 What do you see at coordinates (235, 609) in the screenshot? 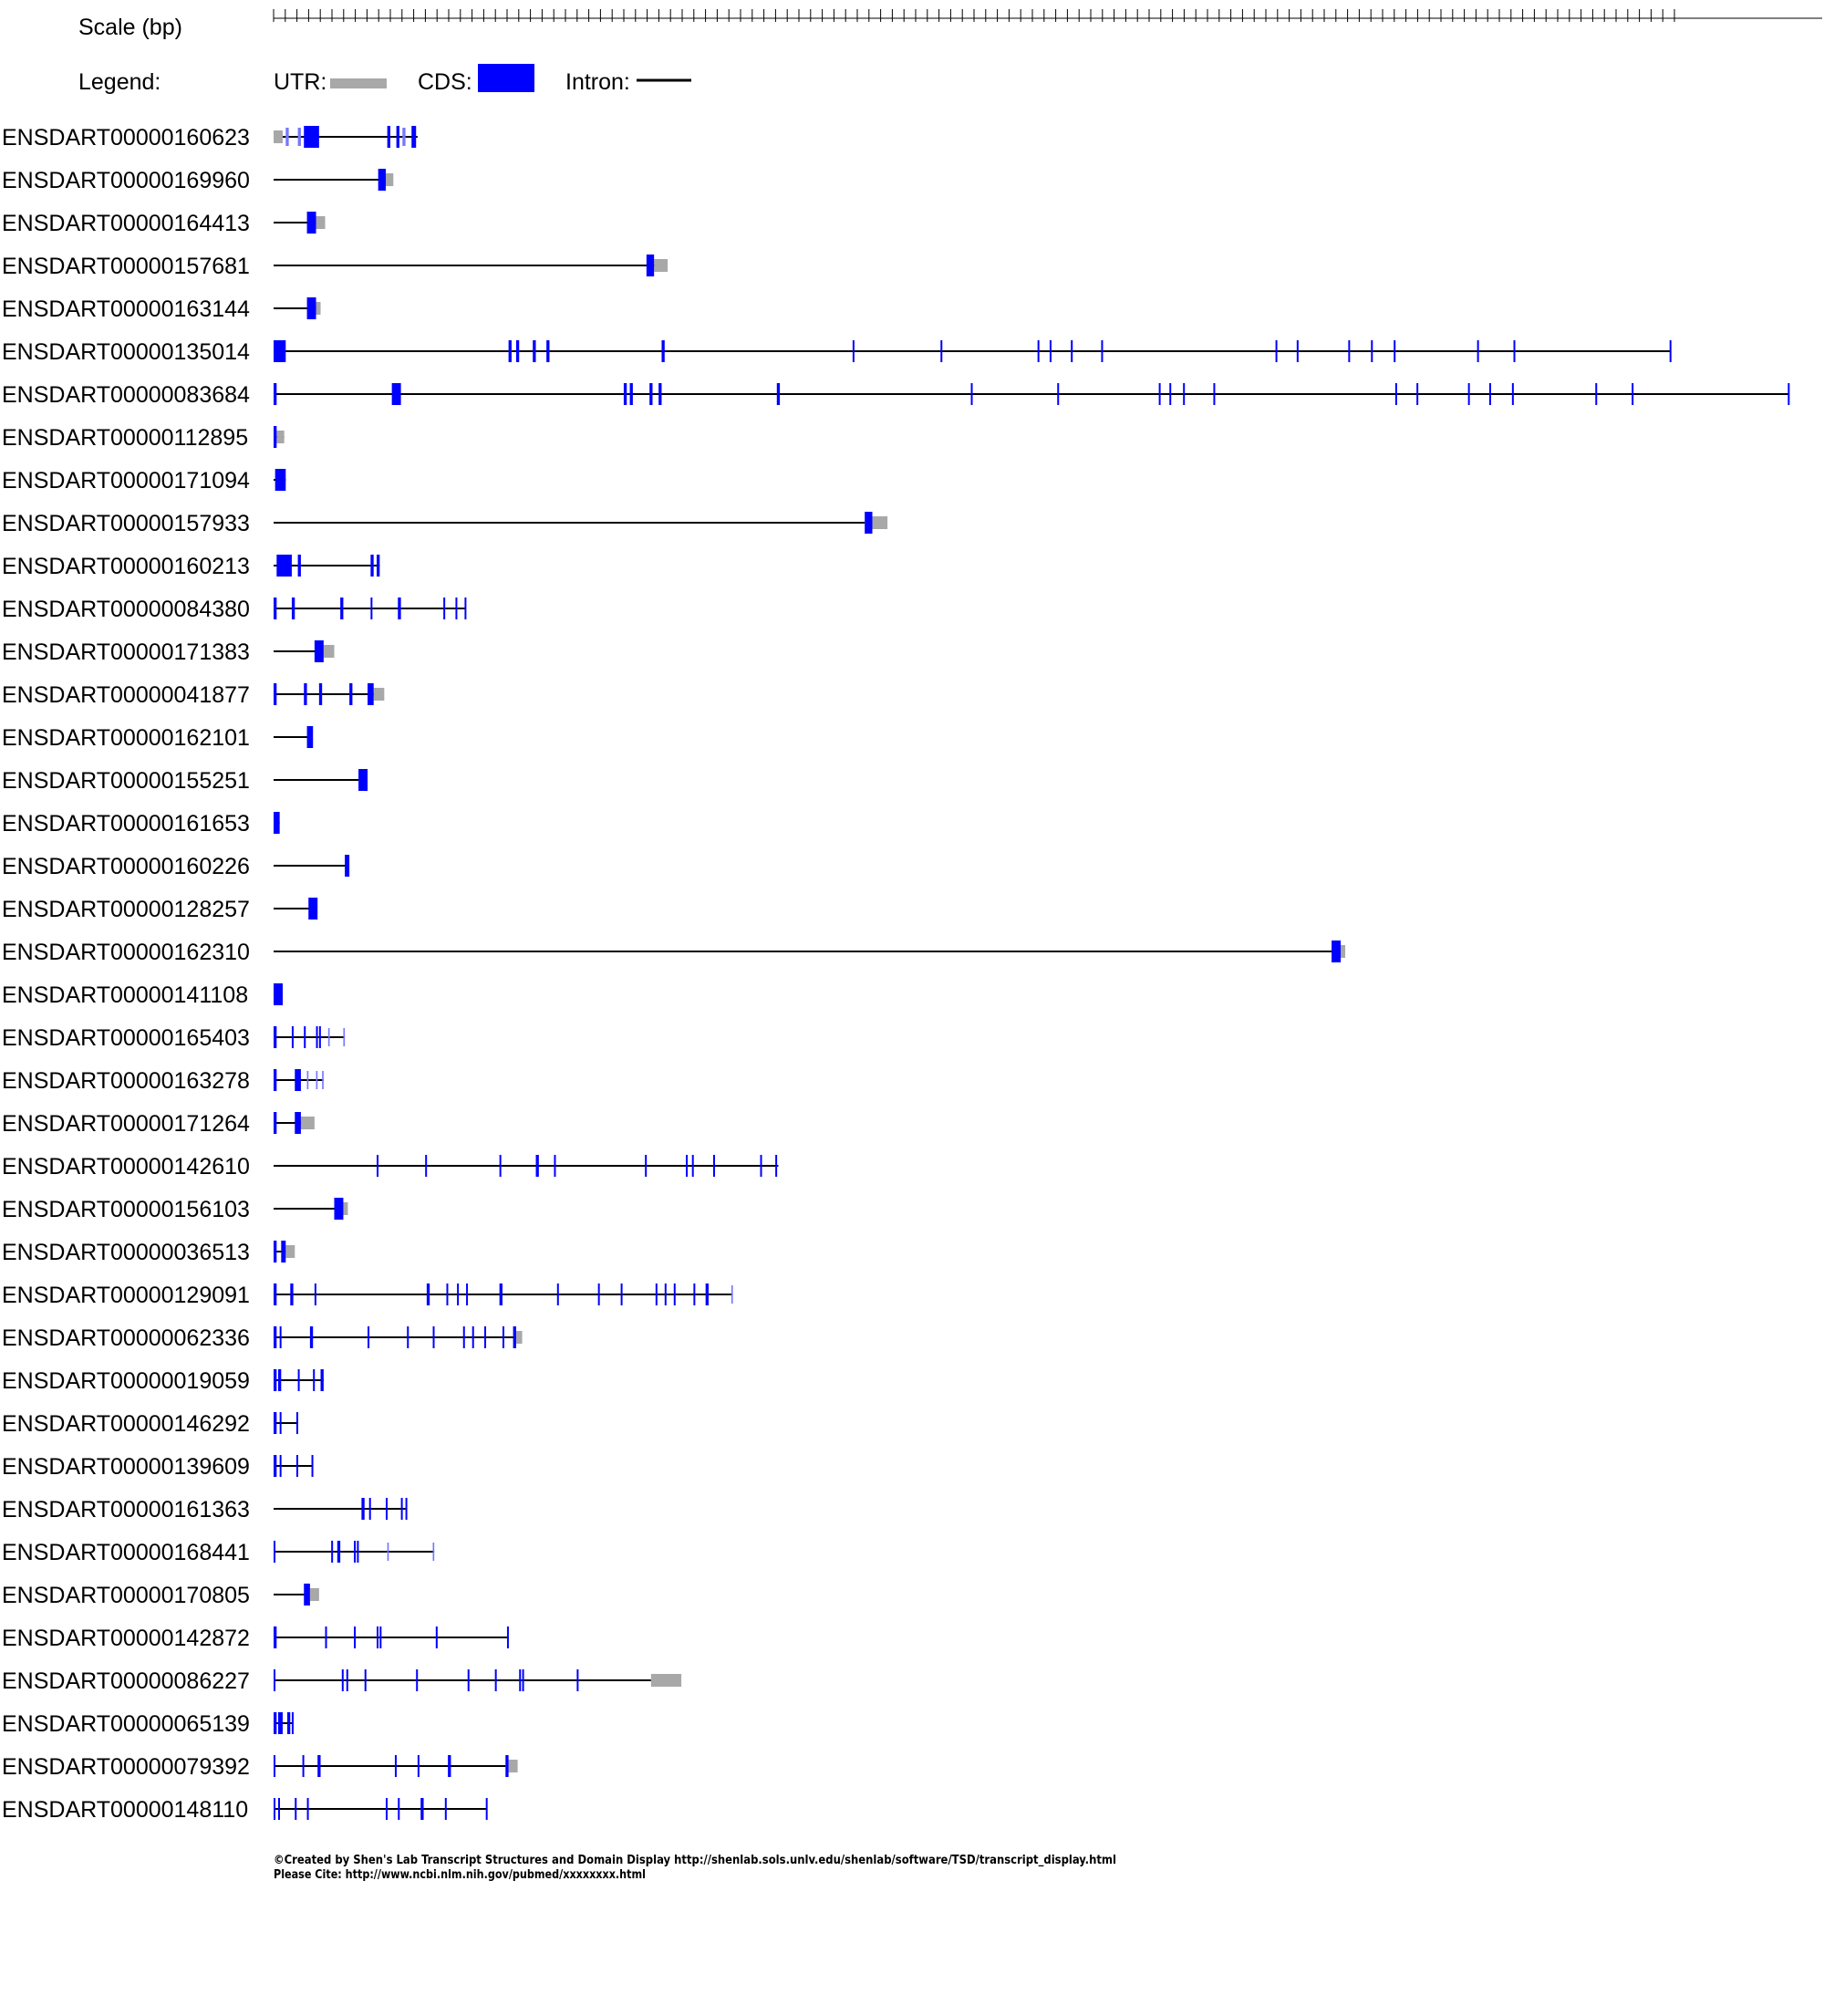
I see `transcript-row: ENSDART00000084380` at bounding box center [235, 609].